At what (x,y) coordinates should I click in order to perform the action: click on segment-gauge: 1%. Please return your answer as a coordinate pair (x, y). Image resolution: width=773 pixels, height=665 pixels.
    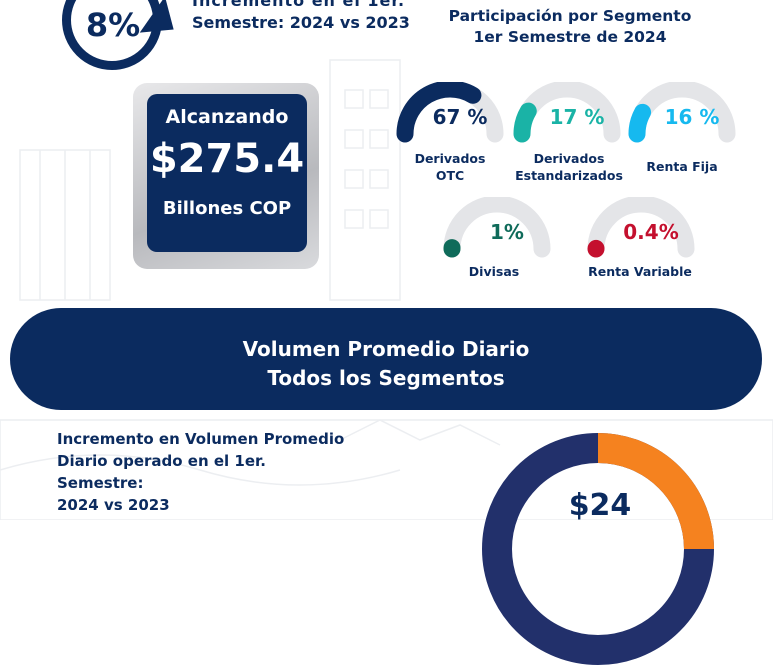
    Looking at the image, I should click on (497, 232).